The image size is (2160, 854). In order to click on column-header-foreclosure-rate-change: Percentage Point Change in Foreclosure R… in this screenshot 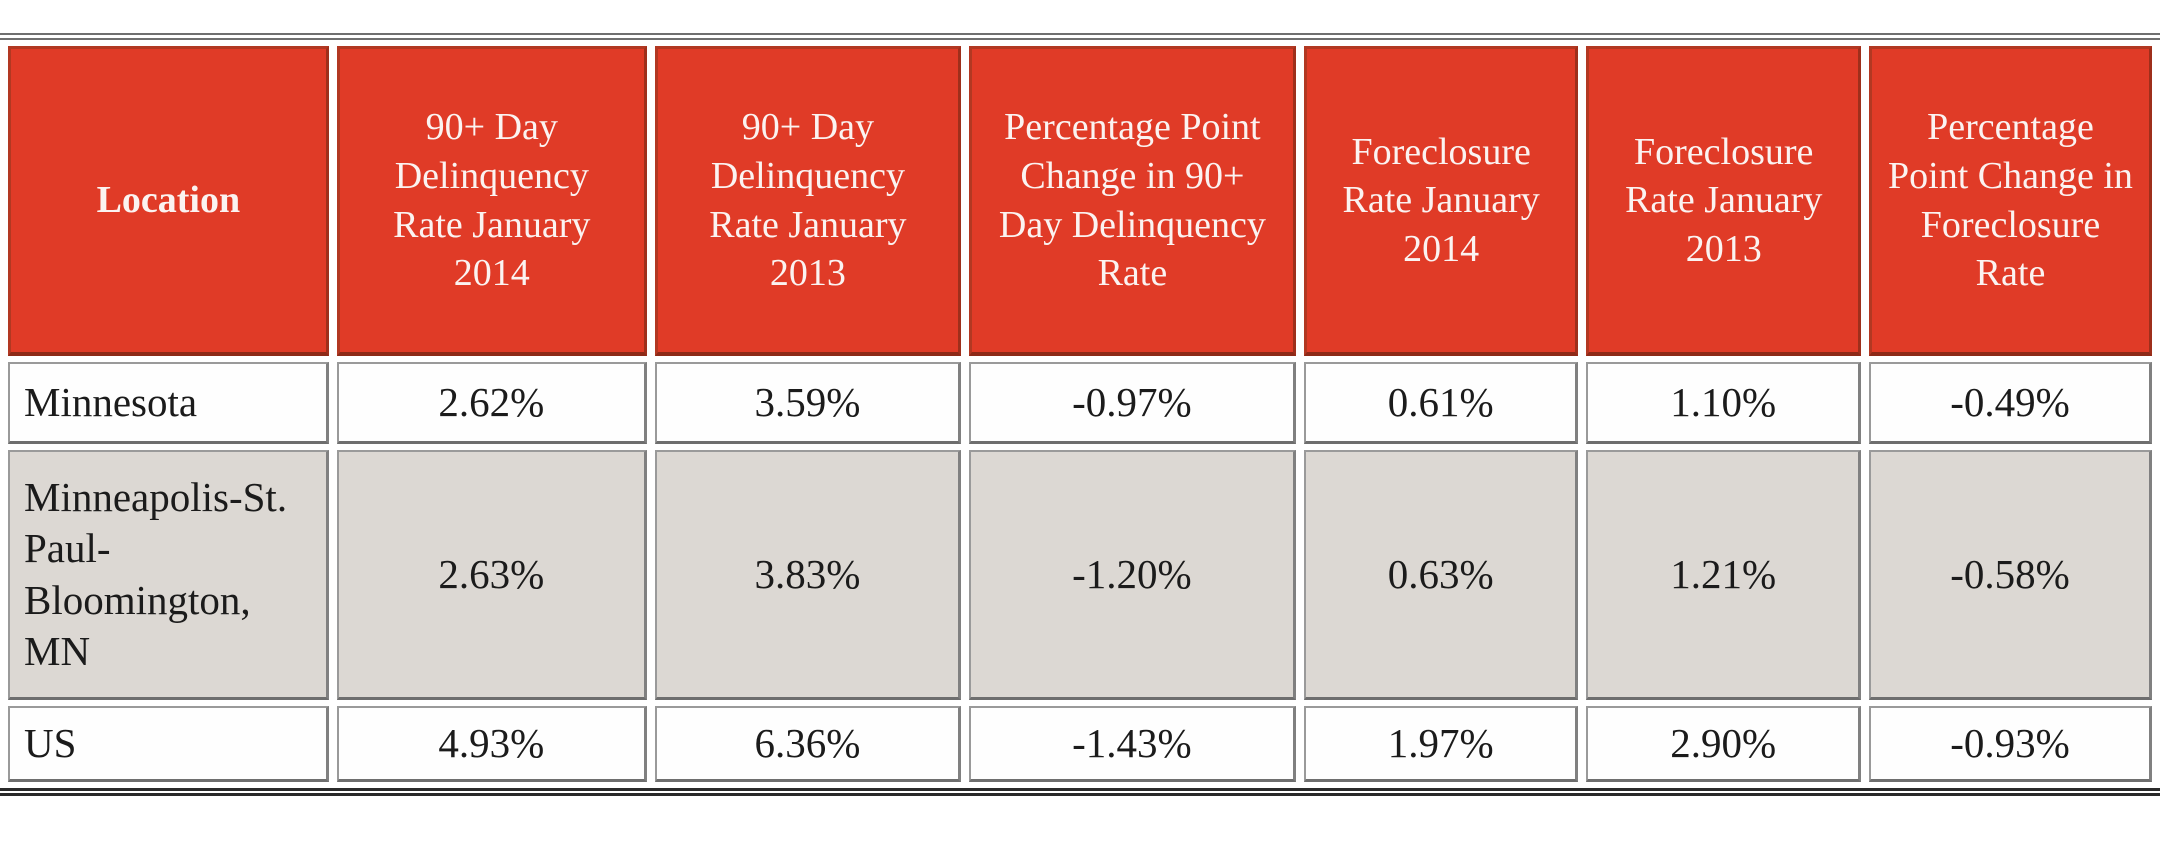, I will do `click(2010, 201)`.